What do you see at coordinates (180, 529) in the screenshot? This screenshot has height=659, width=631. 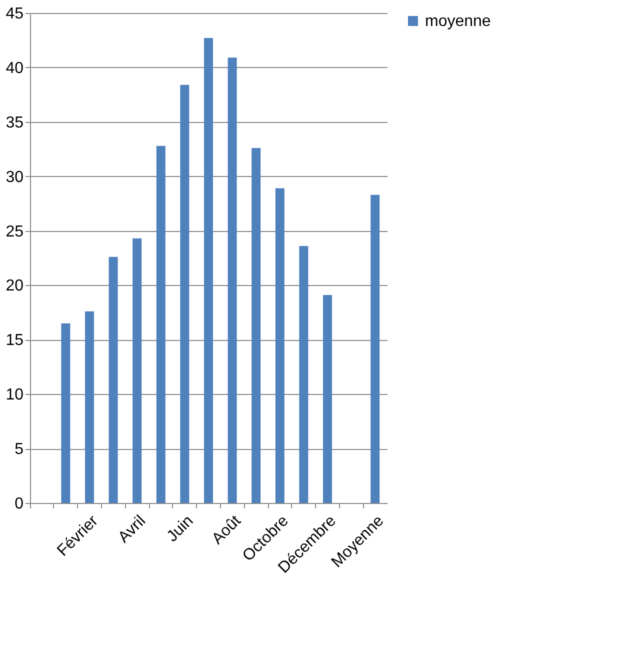 I see `x-tick-label: Juin` at bounding box center [180, 529].